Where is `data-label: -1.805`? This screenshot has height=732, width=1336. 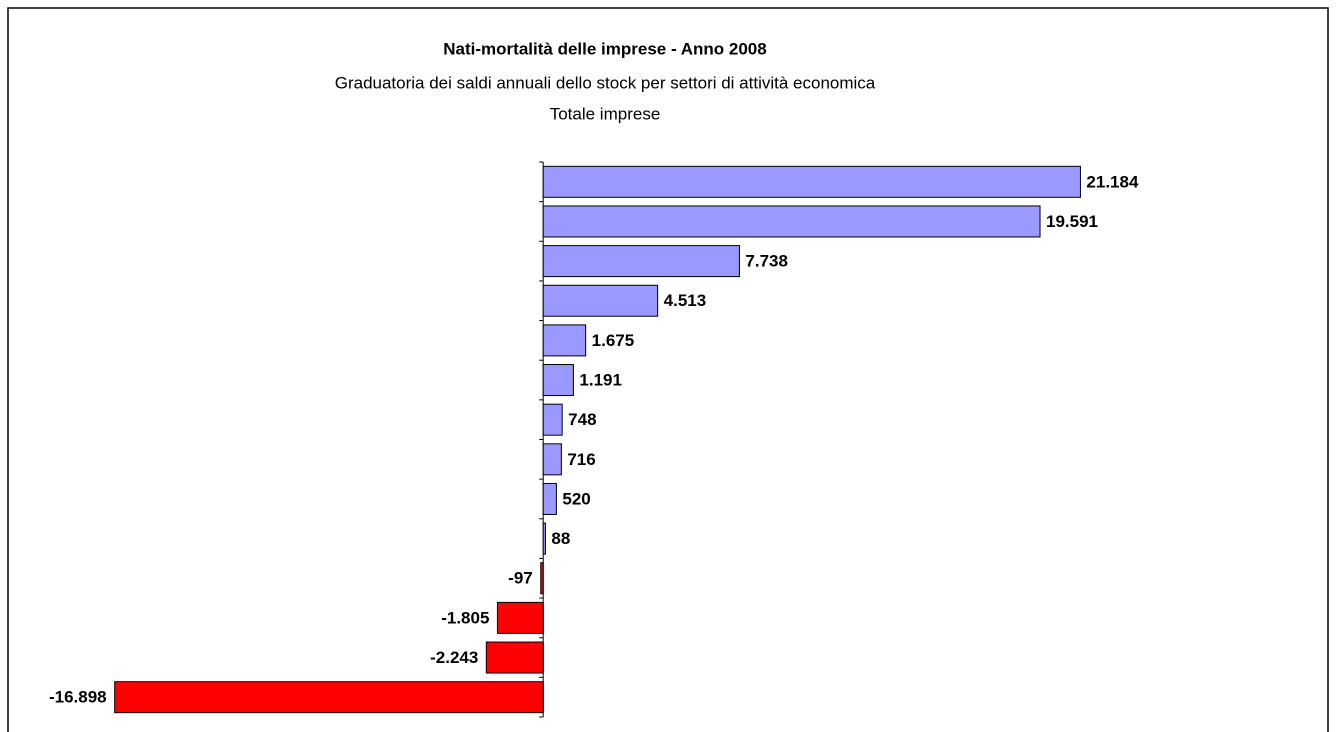 data-label: -1.805 is located at coordinates (465, 617).